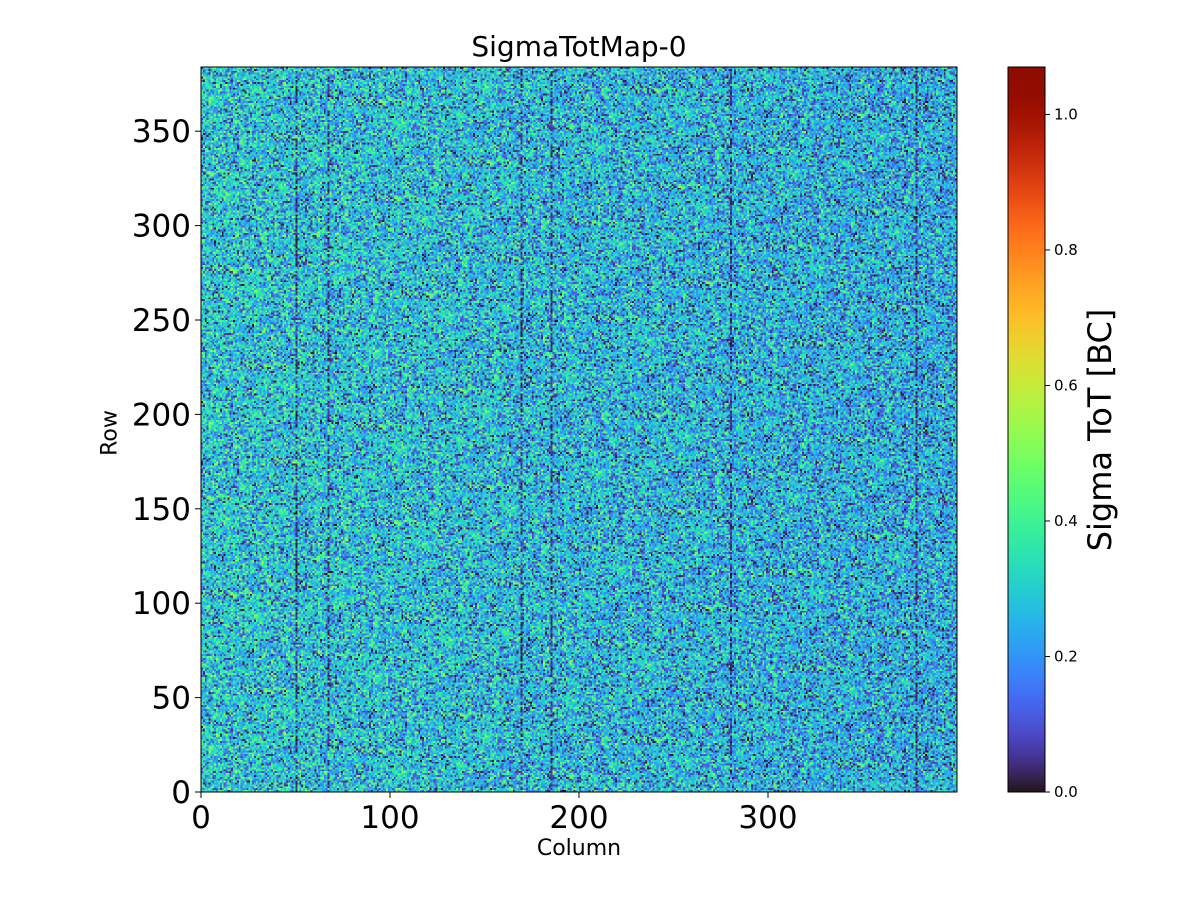 This screenshot has width=1200, height=900. What do you see at coordinates (1066, 792) in the screenshot?
I see `colorbar-tick-label: 0.0` at bounding box center [1066, 792].